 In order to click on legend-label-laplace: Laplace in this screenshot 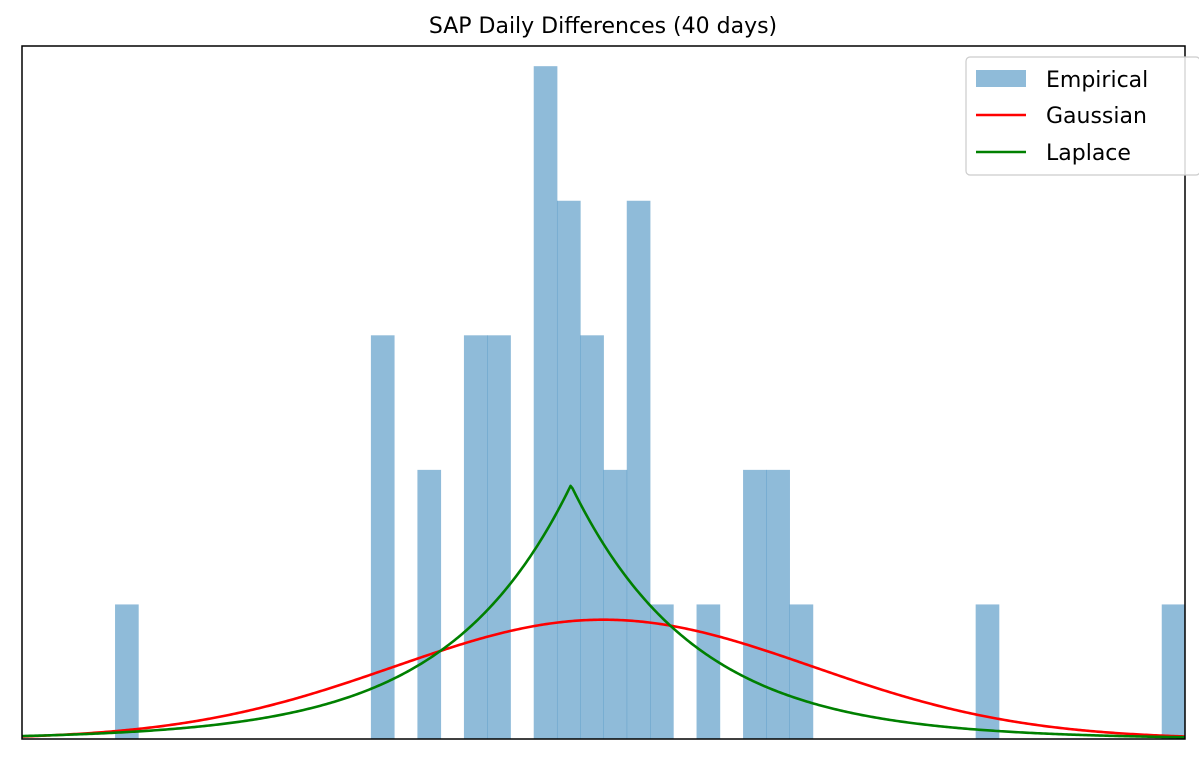, I will do `click(1088, 153)`.